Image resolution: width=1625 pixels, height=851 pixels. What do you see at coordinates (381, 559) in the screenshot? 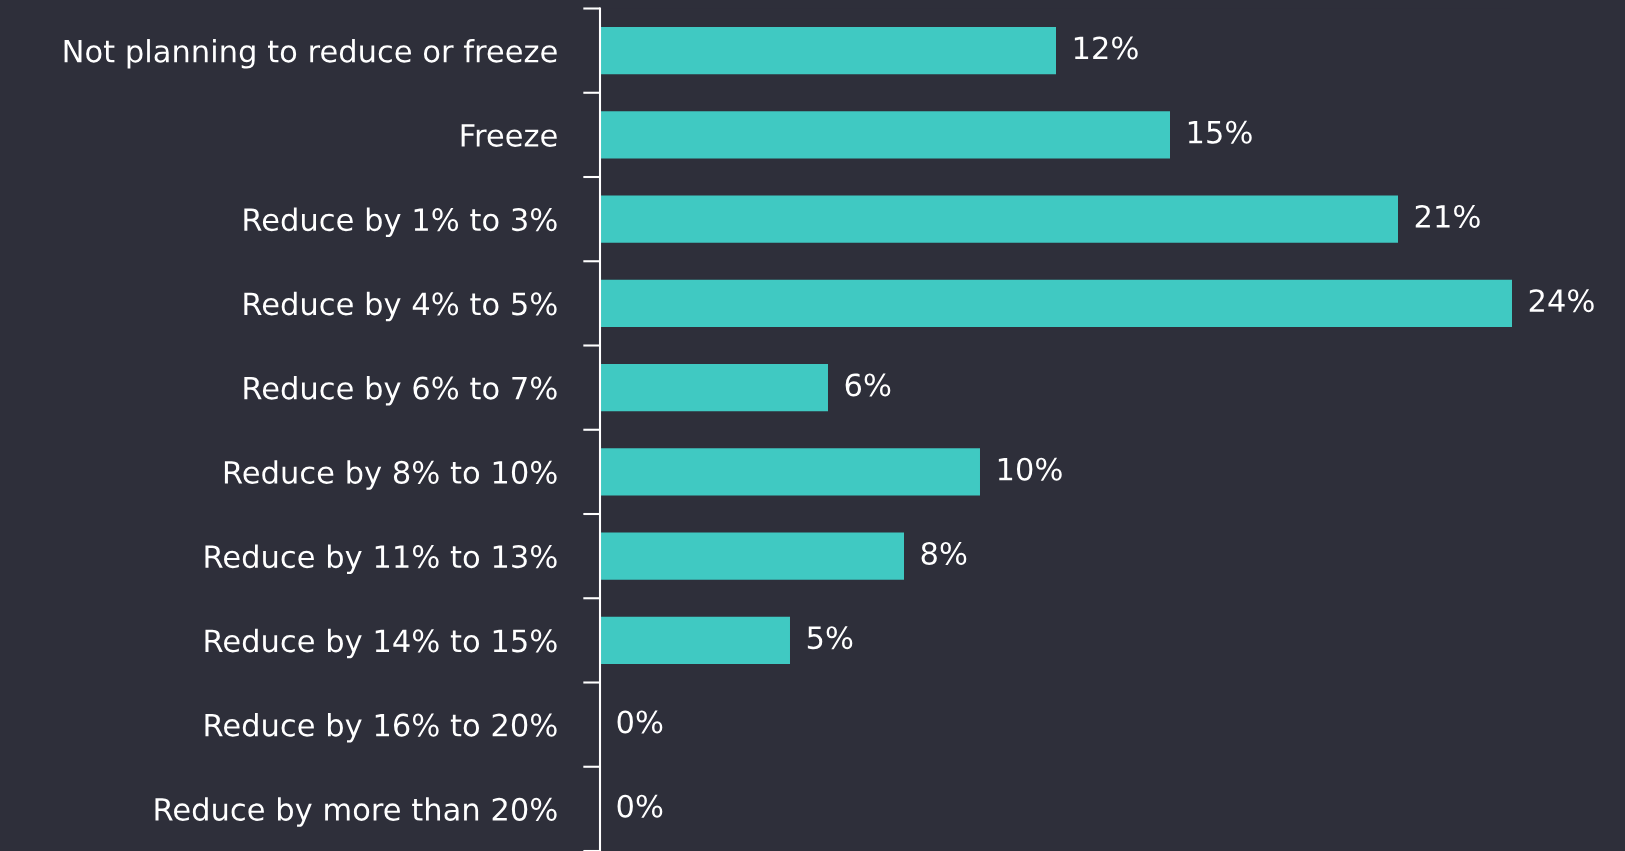
I see `y-tick-label: Reduce by 11% to 13%` at bounding box center [381, 559].